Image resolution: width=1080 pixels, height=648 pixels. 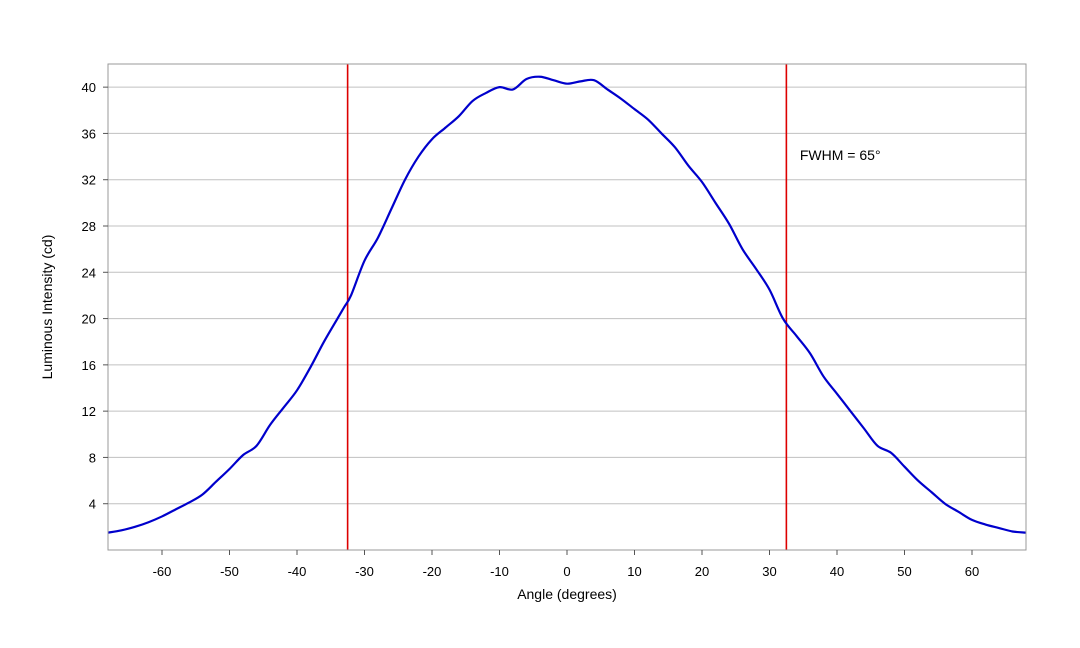 I want to click on y-axis-ticks: 4 8 12 16 20 24 28 32 36 40, so click(x=95, y=296).